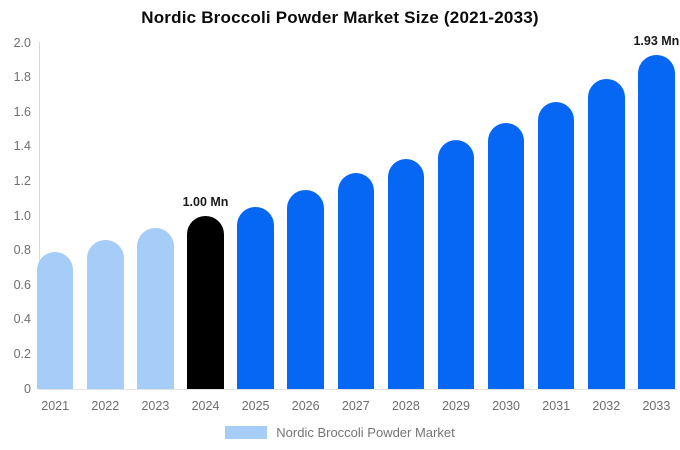 Image resolution: width=680 pixels, height=450 pixels. What do you see at coordinates (355, 406) in the screenshot?
I see `x-tick-label-2027: 2027` at bounding box center [355, 406].